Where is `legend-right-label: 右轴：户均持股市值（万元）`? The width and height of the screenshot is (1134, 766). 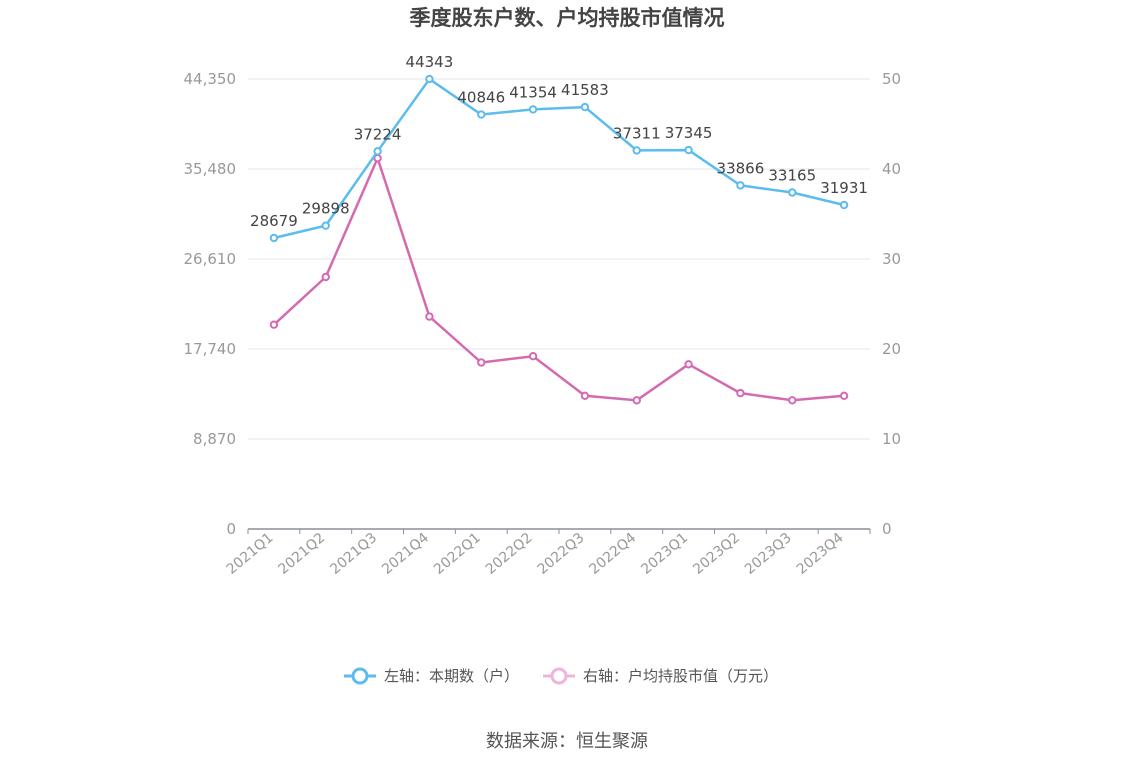 legend-right-label: 右轴：户均持股市值（万元） is located at coordinates (680, 676).